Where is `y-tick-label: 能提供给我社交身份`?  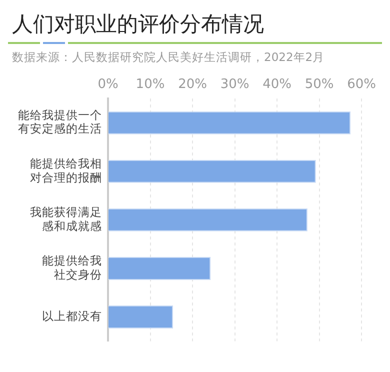
y-tick-label: 能提供给我社交身份 is located at coordinates (72, 268).